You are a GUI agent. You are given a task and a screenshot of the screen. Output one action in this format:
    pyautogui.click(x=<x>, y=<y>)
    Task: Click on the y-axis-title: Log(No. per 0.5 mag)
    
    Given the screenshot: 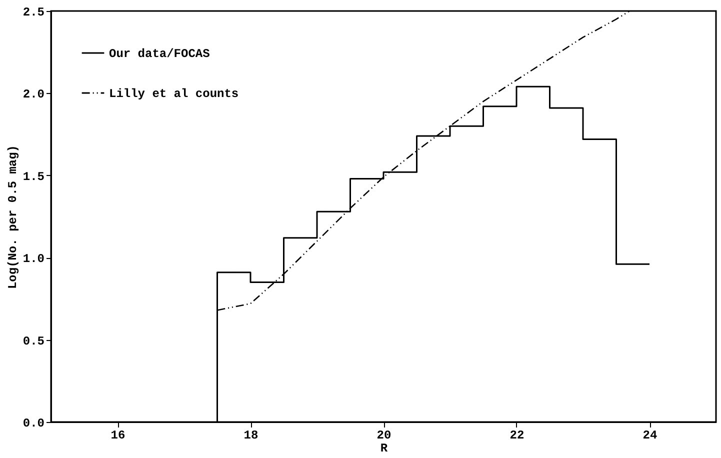 What is the action you would take?
    pyautogui.click(x=13, y=217)
    